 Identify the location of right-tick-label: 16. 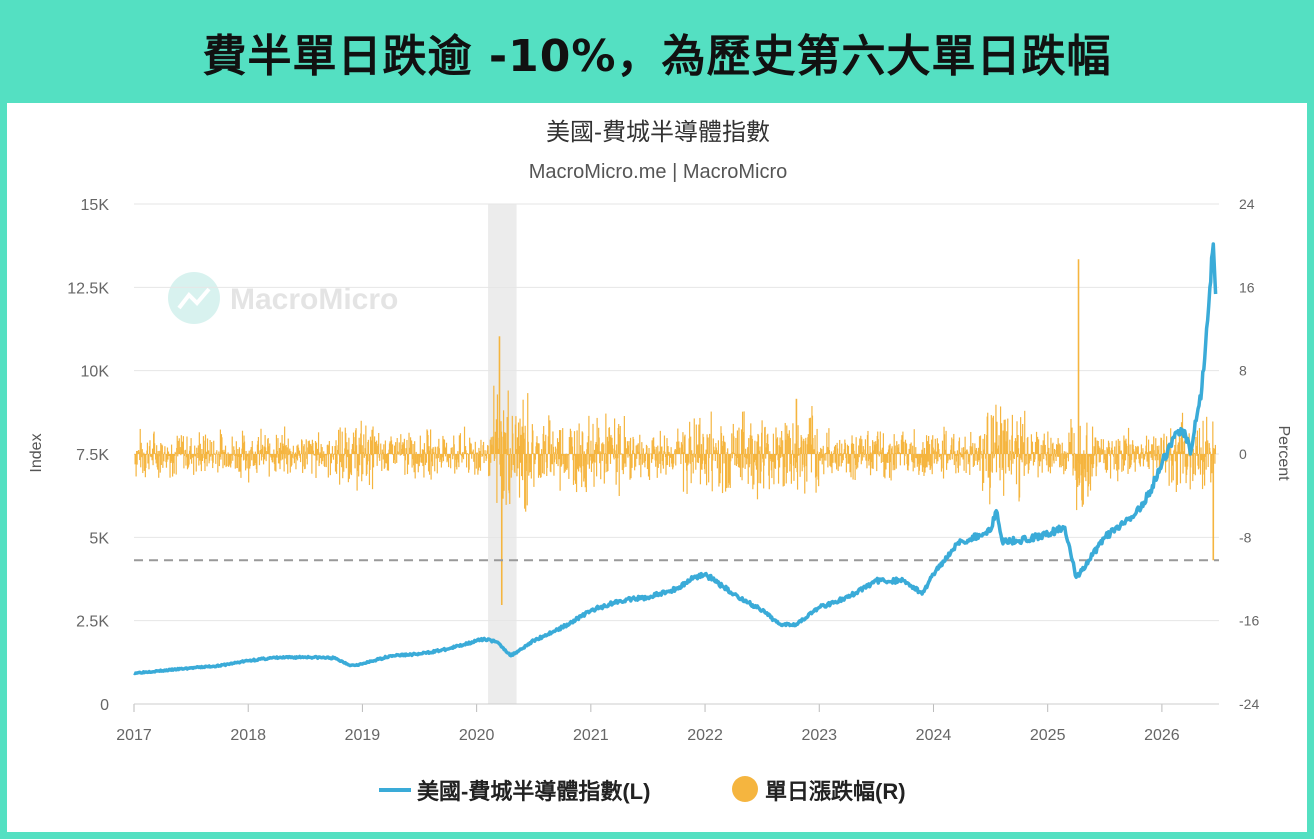
(1247, 287).